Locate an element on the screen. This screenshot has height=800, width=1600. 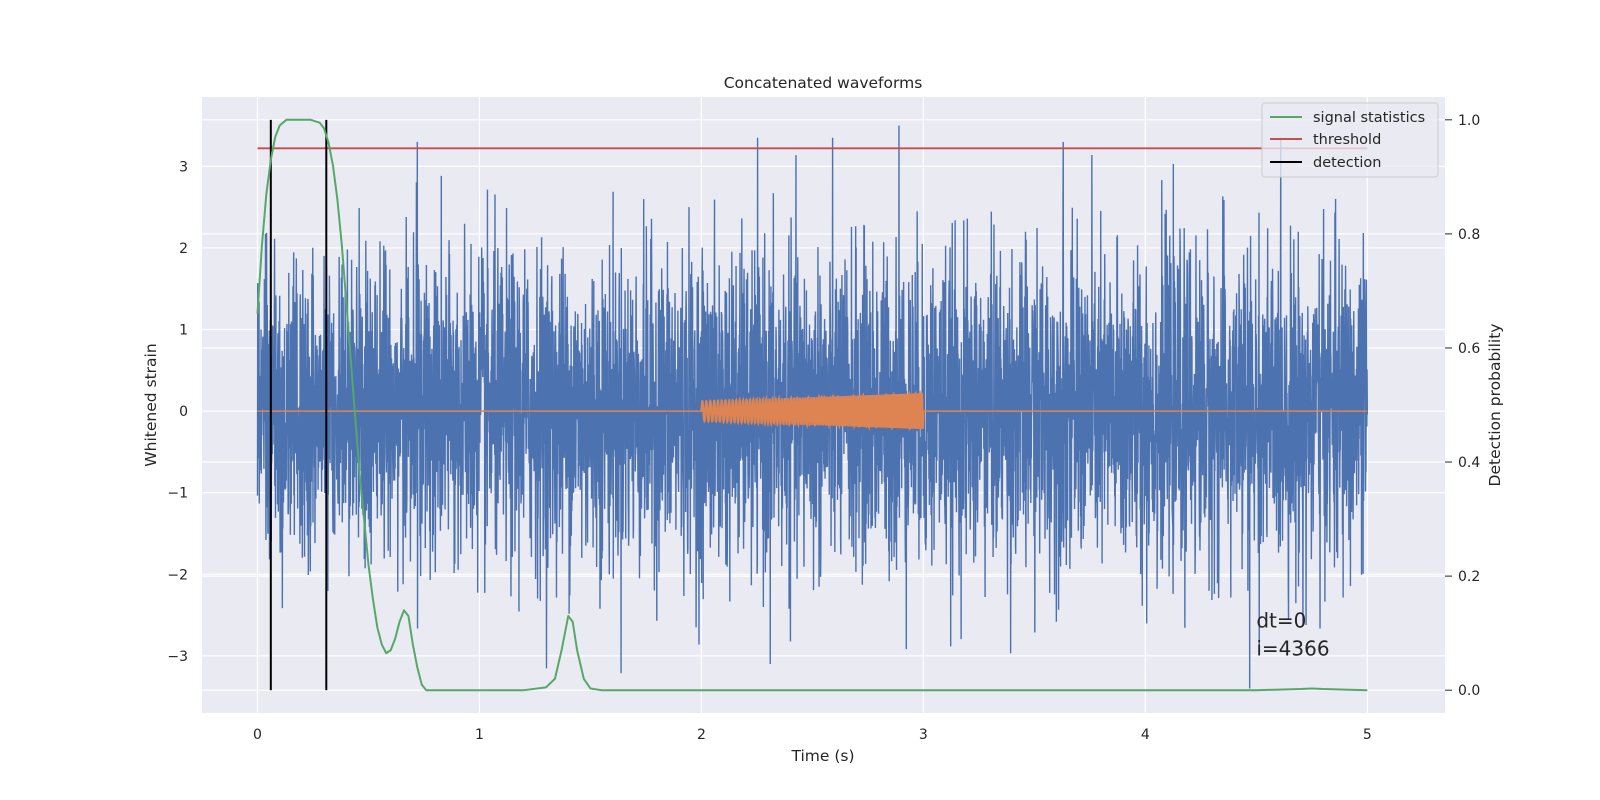
y-tick-label-left: 1 is located at coordinates (183, 331).